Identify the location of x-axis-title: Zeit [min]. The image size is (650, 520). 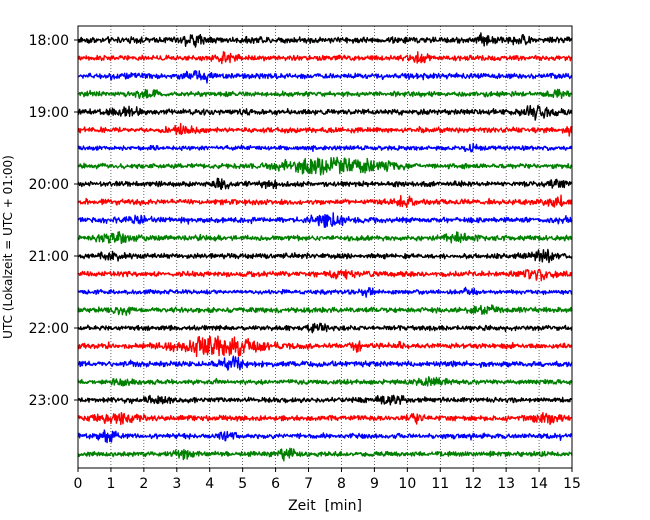
(325, 506).